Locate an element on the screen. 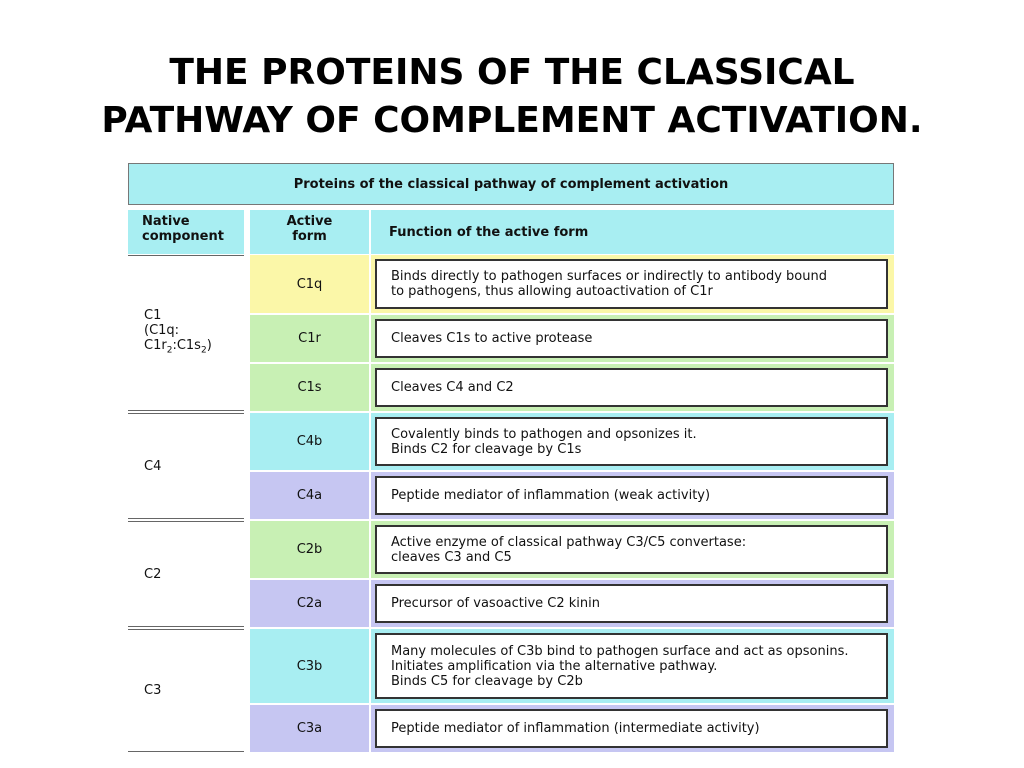  function-line: Binds C2 for cleavage by C1s is located at coordinates (486, 449).